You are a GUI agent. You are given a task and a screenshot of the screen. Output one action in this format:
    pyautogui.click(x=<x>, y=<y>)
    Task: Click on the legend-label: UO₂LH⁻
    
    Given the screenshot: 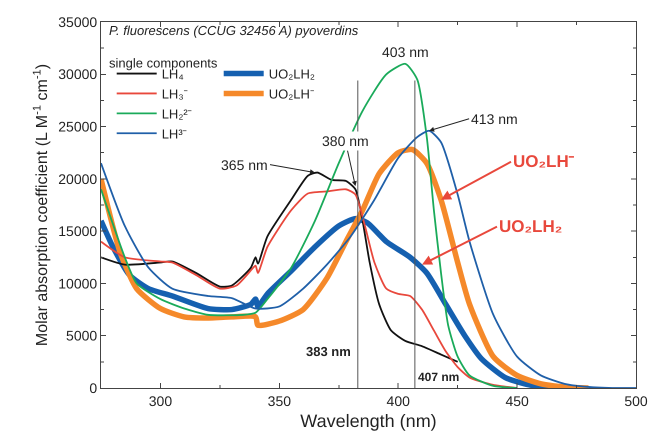 What is the action you would take?
    pyautogui.click(x=291, y=94)
    